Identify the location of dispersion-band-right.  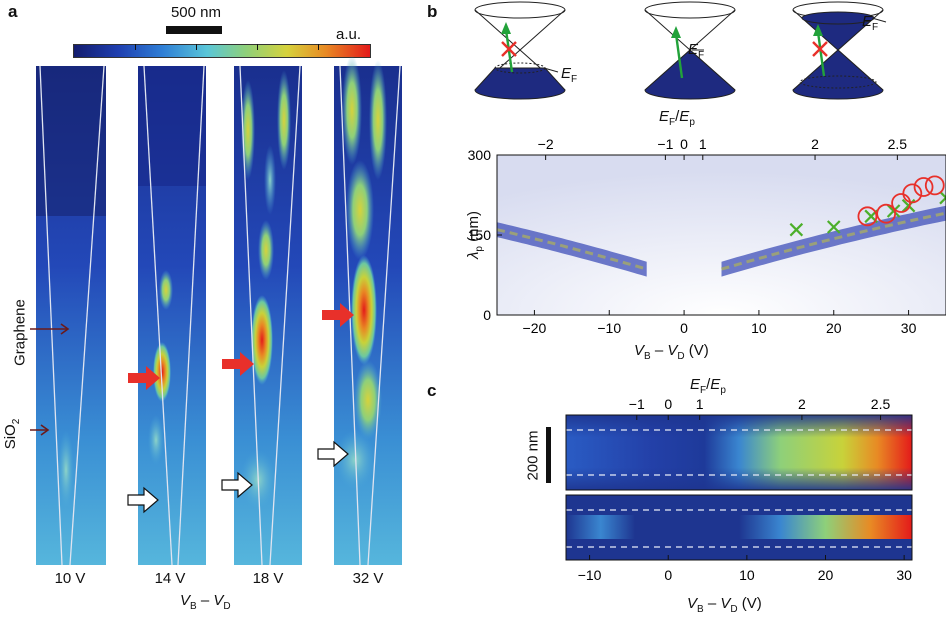
(833, 241).